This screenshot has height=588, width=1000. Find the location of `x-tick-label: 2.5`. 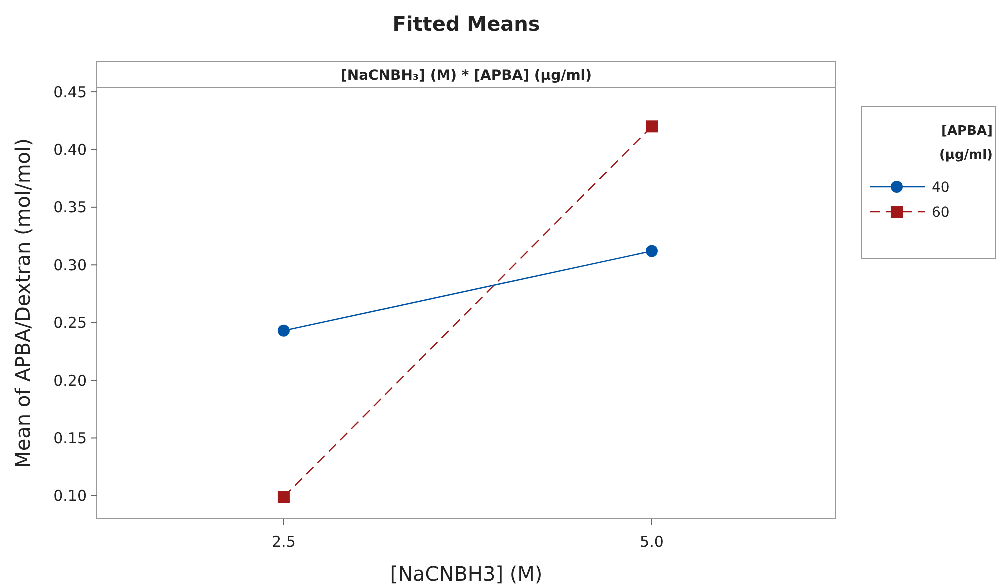

x-tick-label: 2.5 is located at coordinates (284, 542).